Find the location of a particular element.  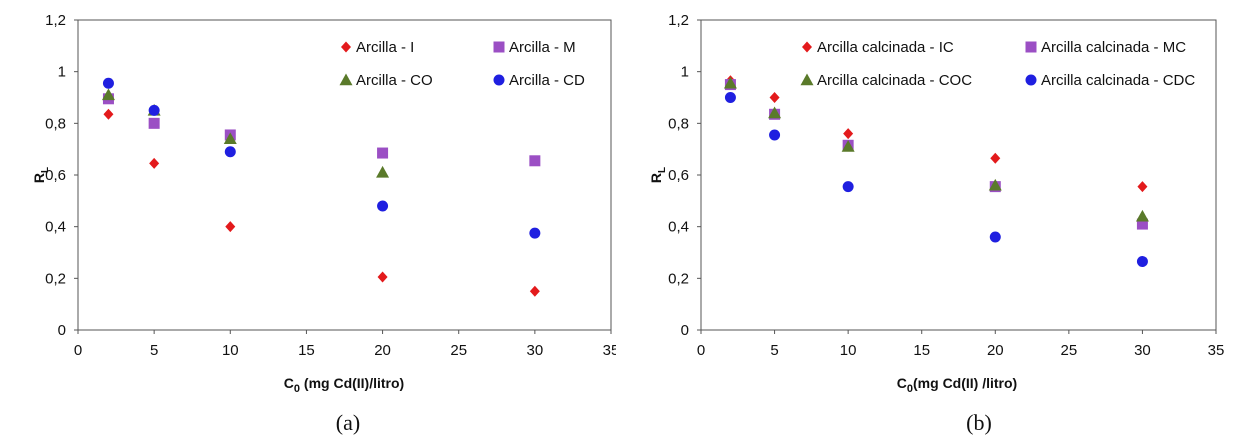

legend-label: Arcilla - CO is located at coordinates (394, 80).